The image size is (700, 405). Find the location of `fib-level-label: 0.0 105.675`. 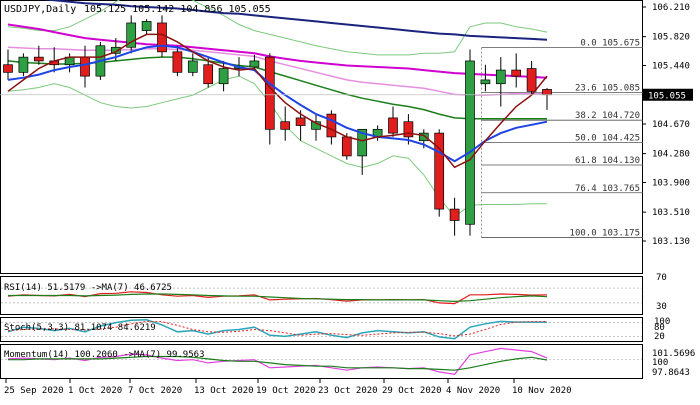

fib-level-label: 0.0 105.675 is located at coordinates (610, 44).